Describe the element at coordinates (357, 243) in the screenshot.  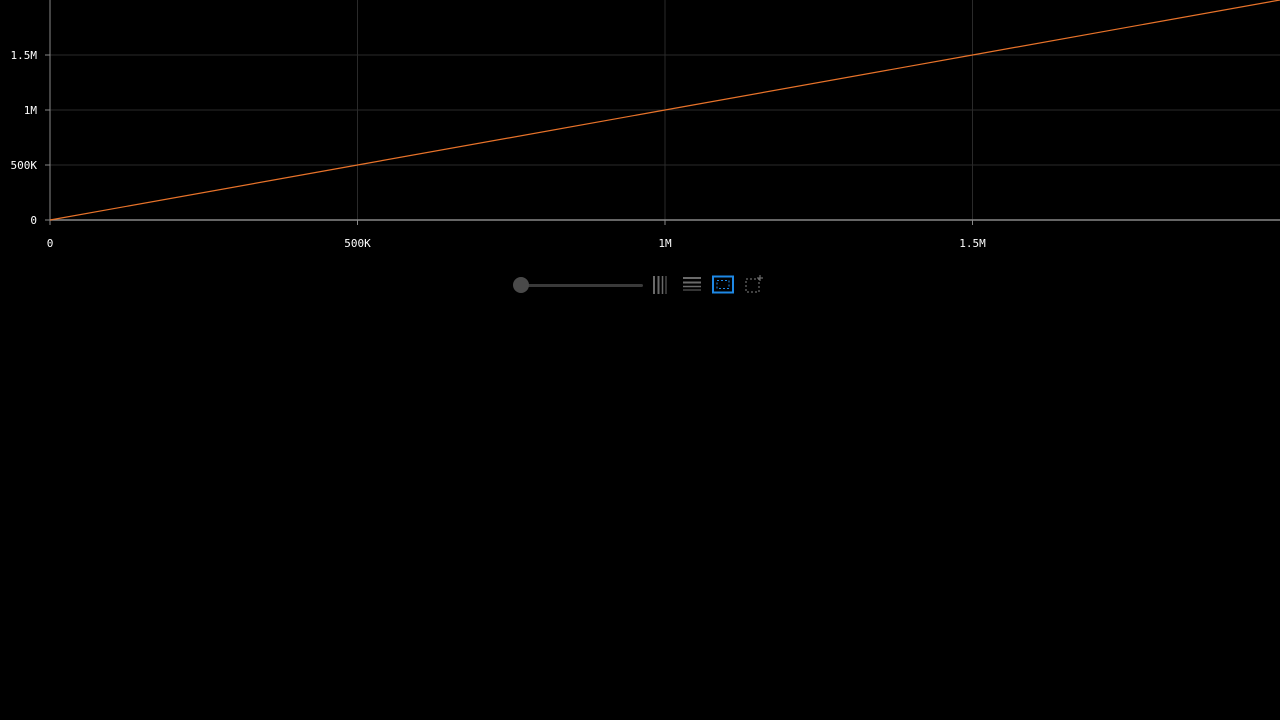
I see `x-tick-label: 500K` at that location.